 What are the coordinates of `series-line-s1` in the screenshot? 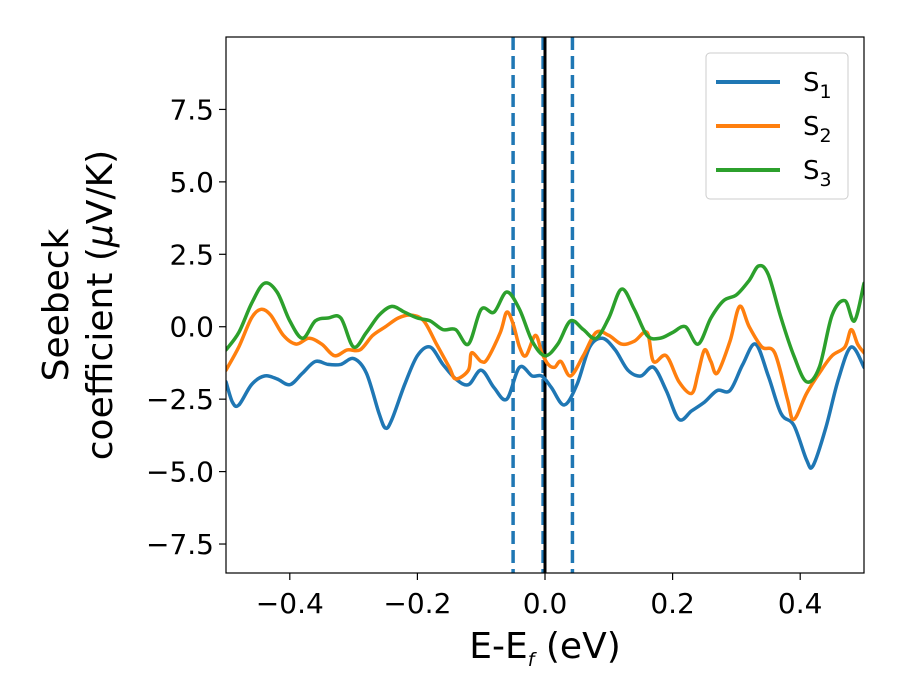 It's located at (545, 403).